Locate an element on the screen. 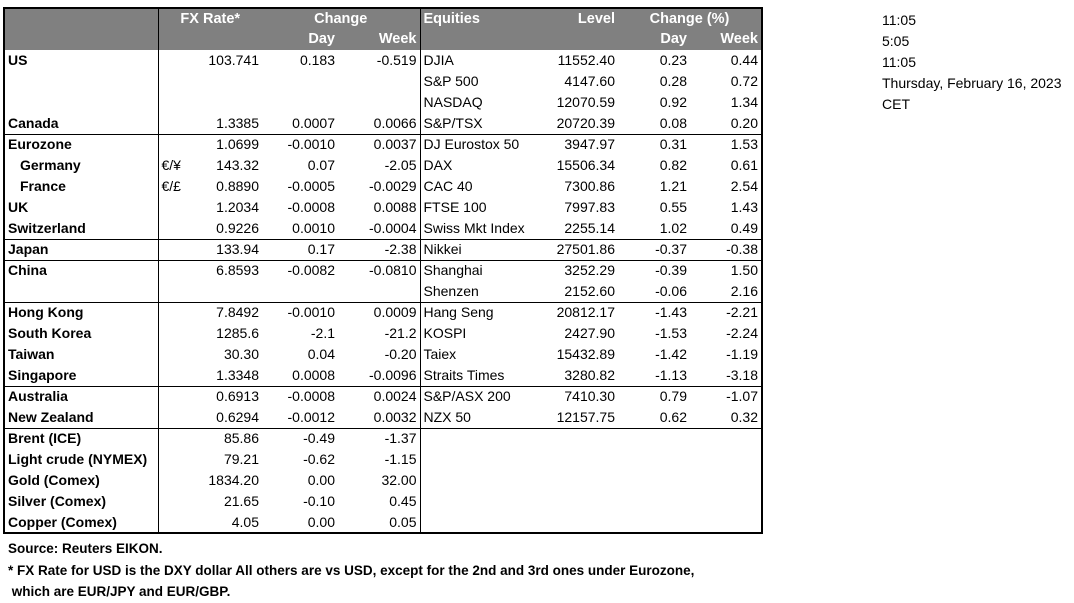 The height and width of the screenshot is (603, 1074). equity-name: NASDAQ is located at coordinates (476, 102).